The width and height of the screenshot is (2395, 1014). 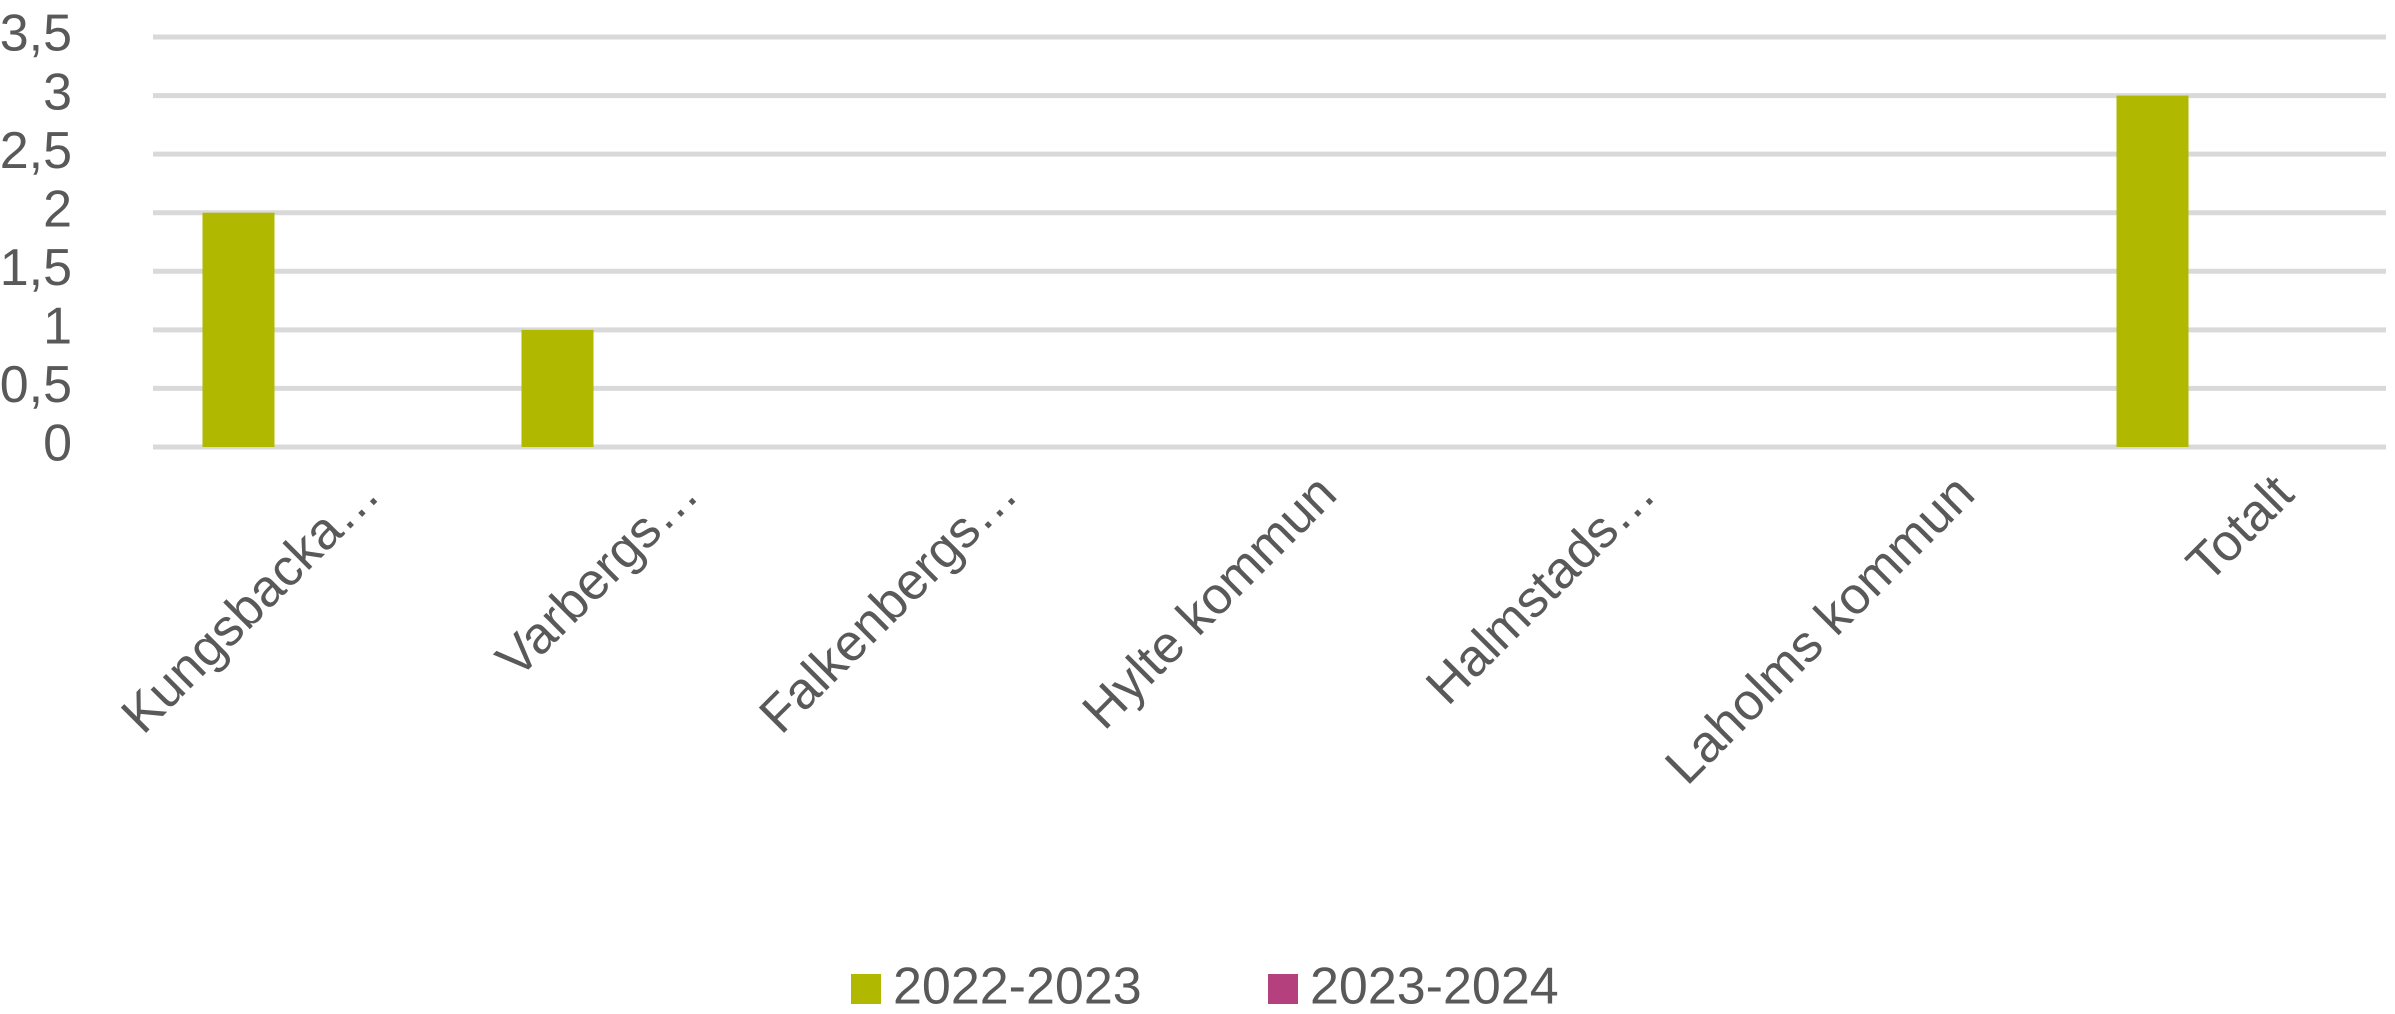 What do you see at coordinates (36, 34) in the screenshot?
I see `y-tick-label: 3,5` at bounding box center [36, 34].